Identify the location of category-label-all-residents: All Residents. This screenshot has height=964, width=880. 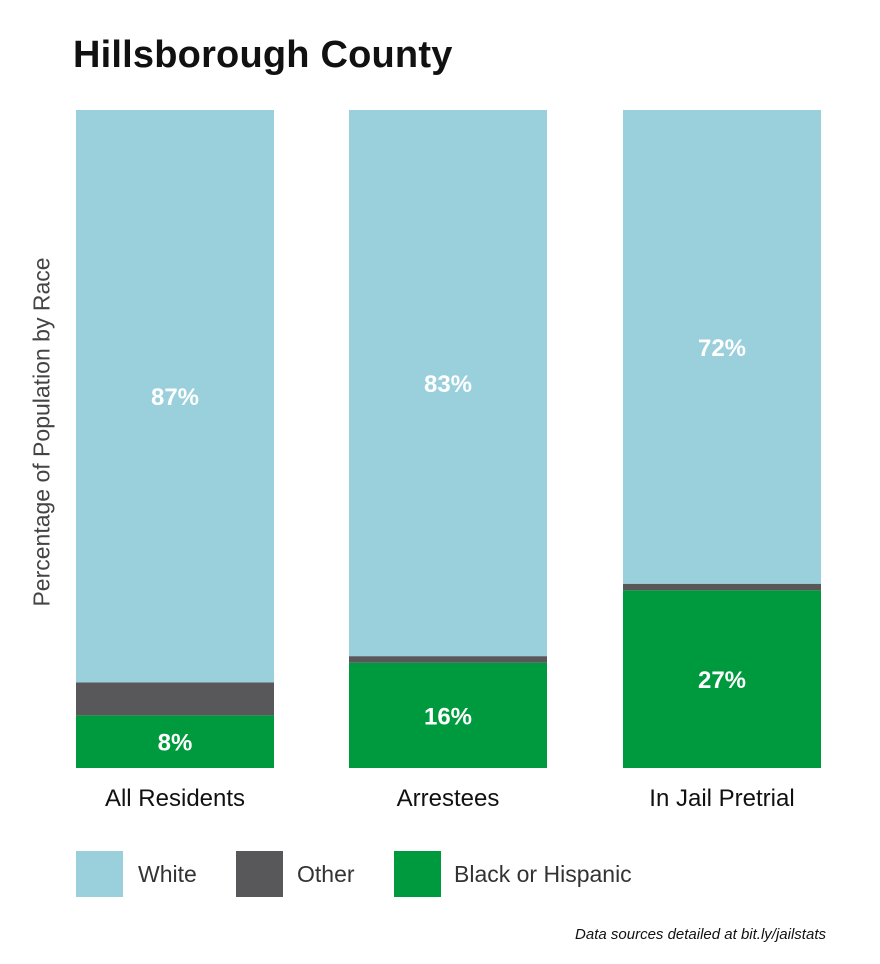
(175, 798).